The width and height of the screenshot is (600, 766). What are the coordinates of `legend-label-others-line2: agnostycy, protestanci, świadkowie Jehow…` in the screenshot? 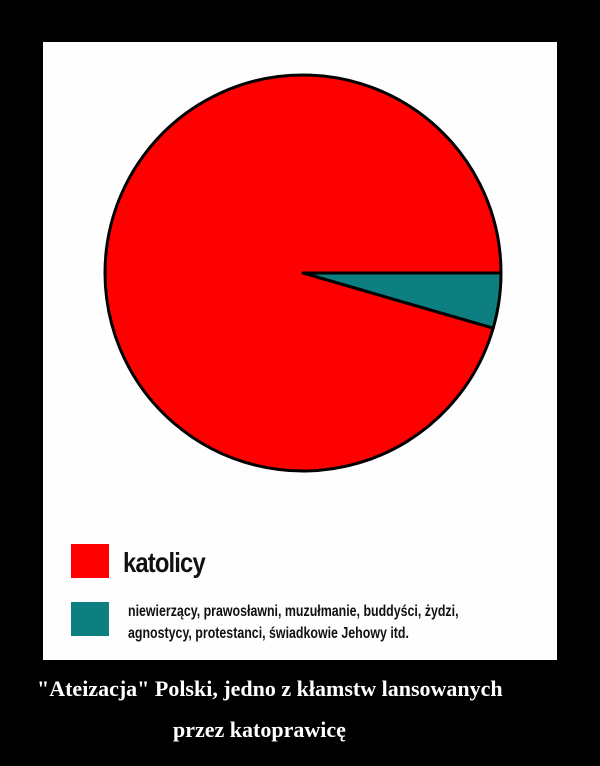 It's located at (268, 633).